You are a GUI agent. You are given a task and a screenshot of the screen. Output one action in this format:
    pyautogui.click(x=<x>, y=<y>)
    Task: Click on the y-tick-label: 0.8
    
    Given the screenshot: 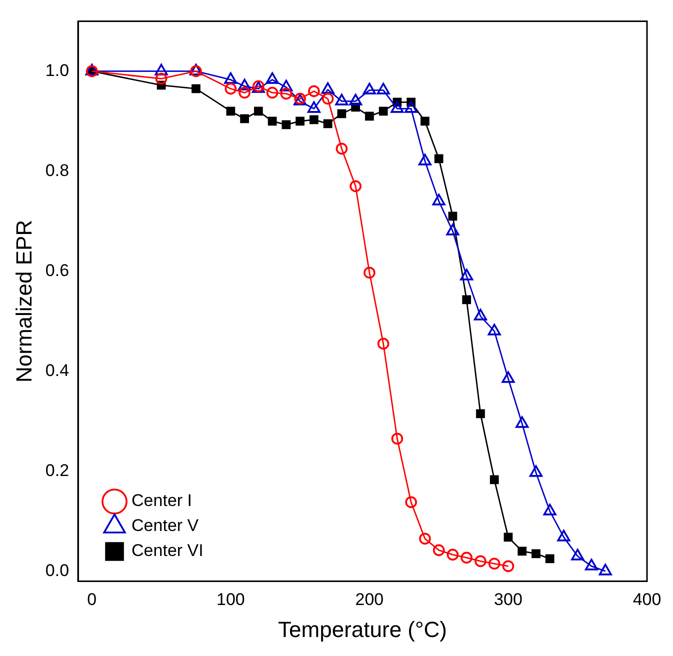 What is the action you would take?
    pyautogui.click(x=57, y=170)
    